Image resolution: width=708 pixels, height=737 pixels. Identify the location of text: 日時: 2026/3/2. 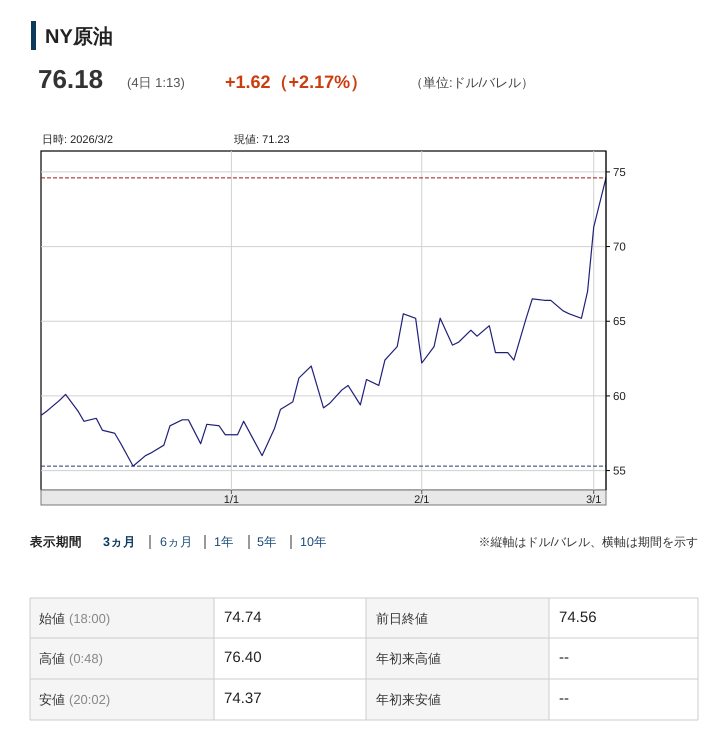
(77, 139).